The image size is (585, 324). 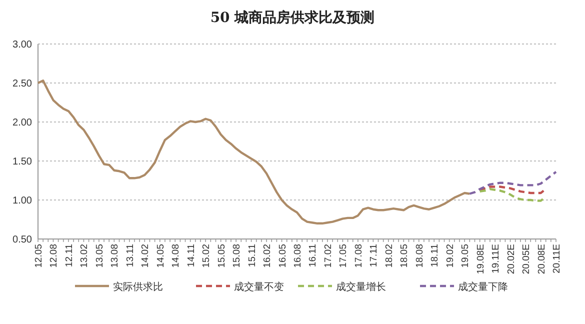 What do you see at coordinates (328, 256) in the screenshot?
I see `x-tick-label: 17.02` at bounding box center [328, 256].